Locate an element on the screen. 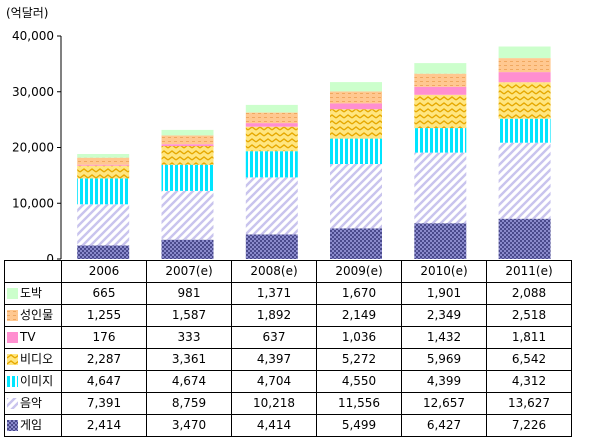 The height and width of the screenshot is (437, 614). table-row: 게임 2,414 3,470 4,414 5,499 6,427 7,226 is located at coordinates (288, 425).